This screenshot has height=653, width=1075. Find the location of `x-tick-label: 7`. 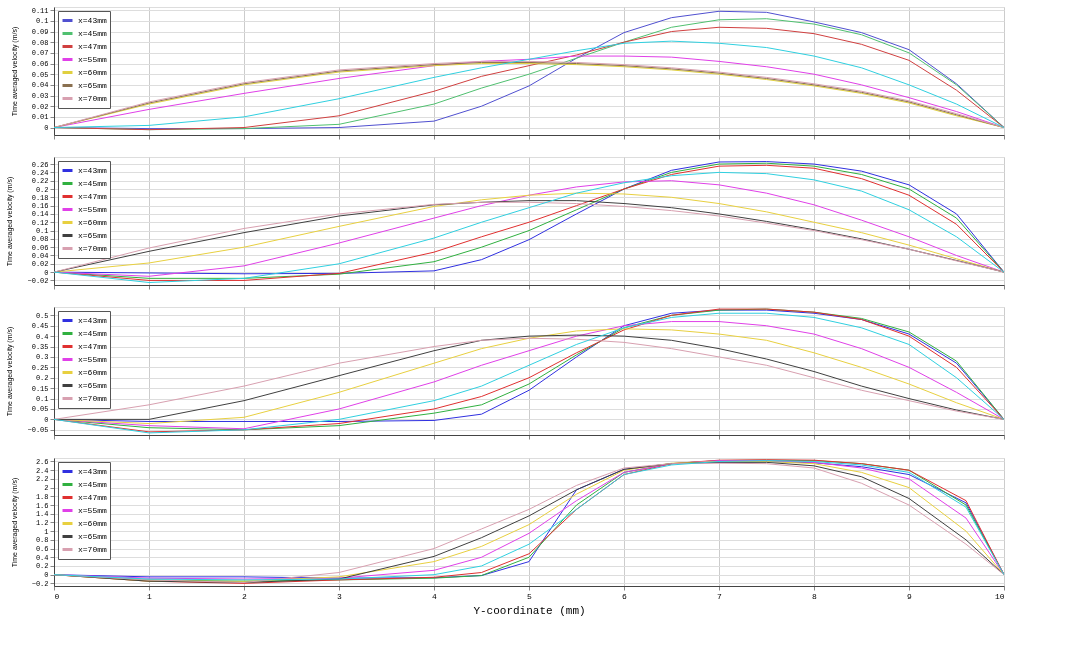

x-tick-label: 7 is located at coordinates (720, 596).